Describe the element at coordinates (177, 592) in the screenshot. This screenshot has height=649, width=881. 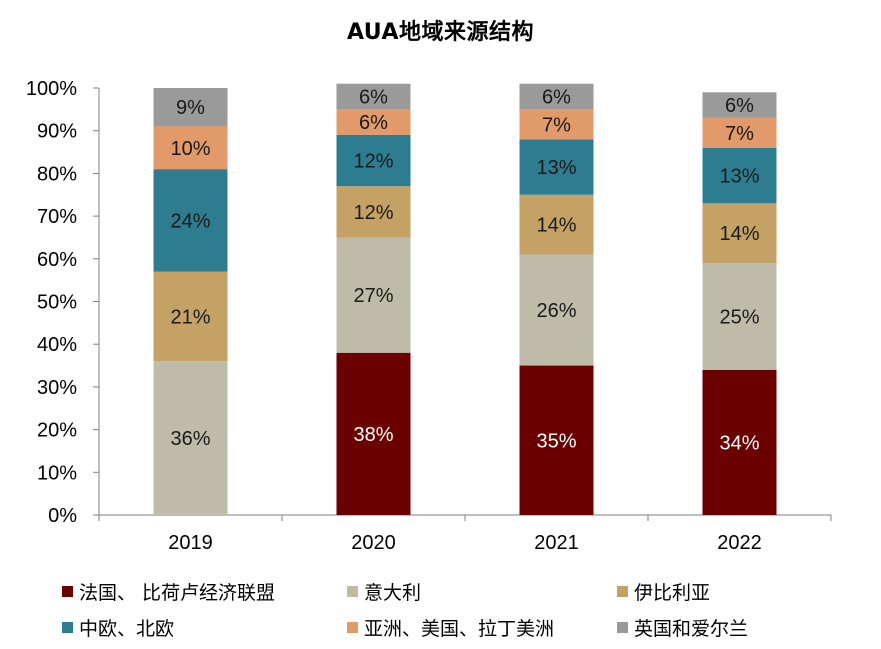
I see `legend-label: 法国、 比荷卢经济联盟` at that location.